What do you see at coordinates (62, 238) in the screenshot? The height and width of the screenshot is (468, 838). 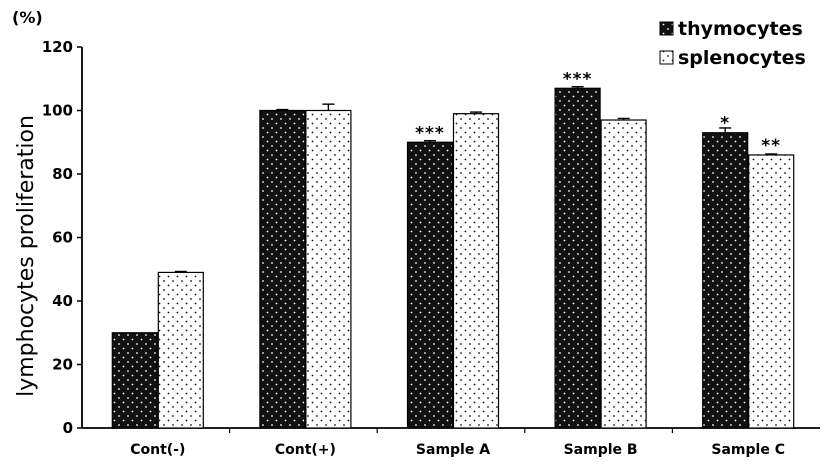 I see `y-tick-label: 60` at bounding box center [62, 238].